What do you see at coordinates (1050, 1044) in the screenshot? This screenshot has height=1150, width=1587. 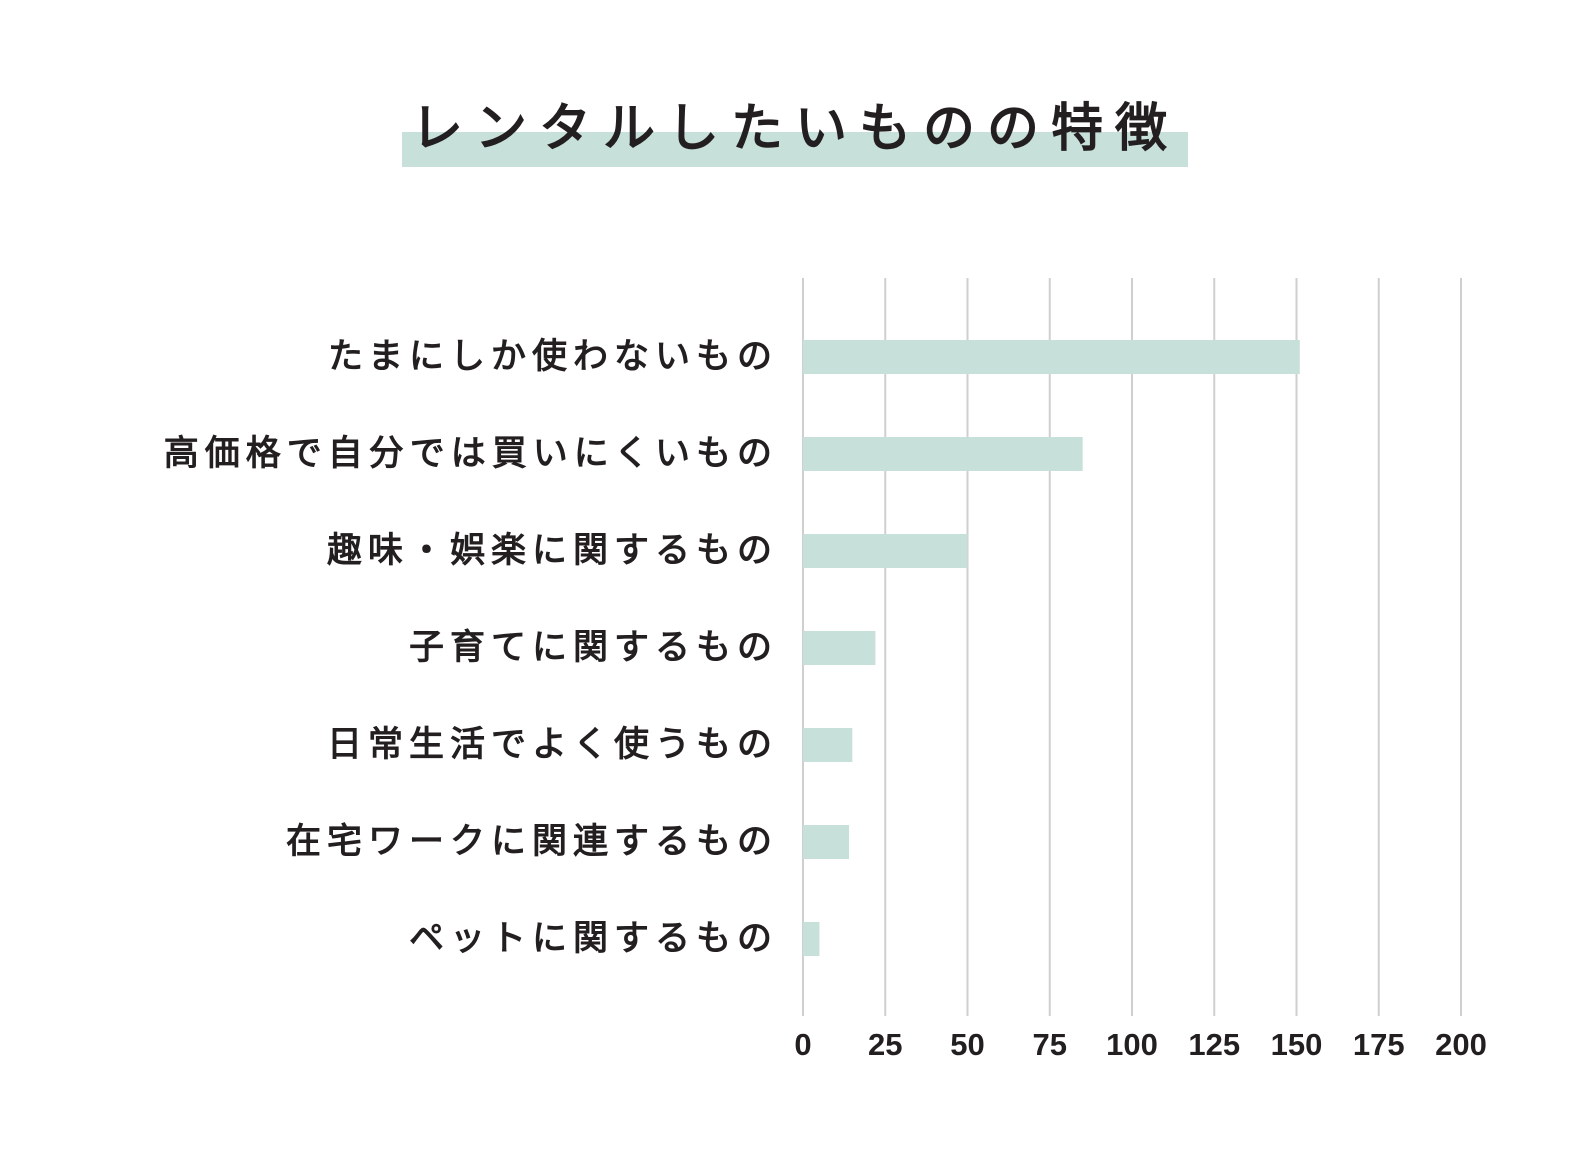 I see `x-tick-label: 75` at bounding box center [1050, 1044].